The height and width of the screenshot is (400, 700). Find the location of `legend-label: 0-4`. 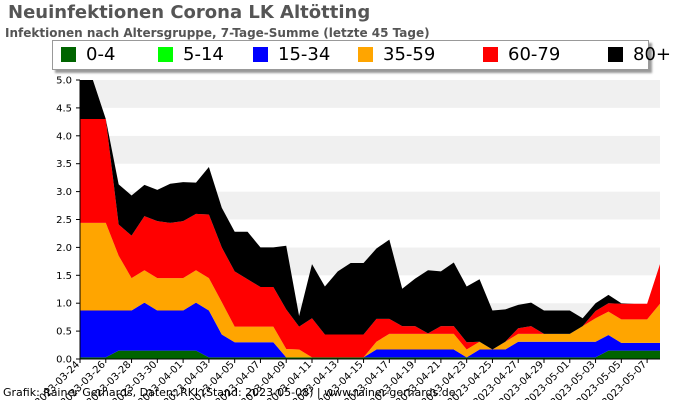

legend-label: 0-4 is located at coordinates (101, 54).